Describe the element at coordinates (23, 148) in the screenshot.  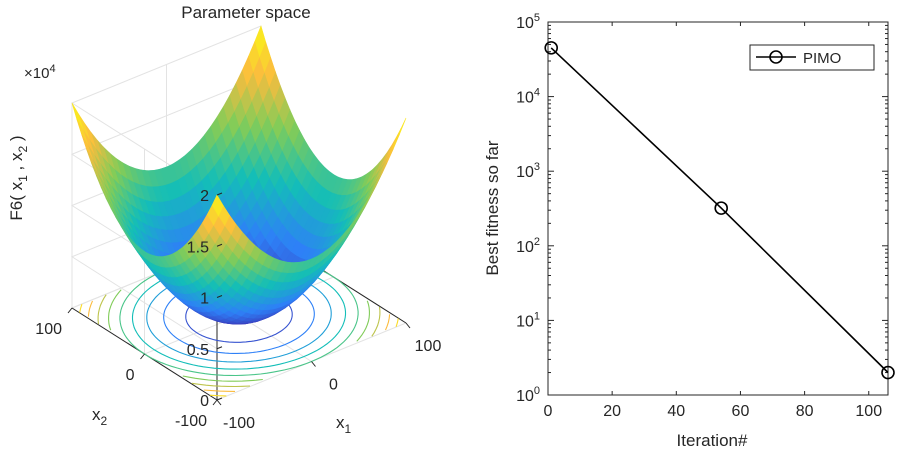
I see `z-axis-label-sub2: 2` at that location.